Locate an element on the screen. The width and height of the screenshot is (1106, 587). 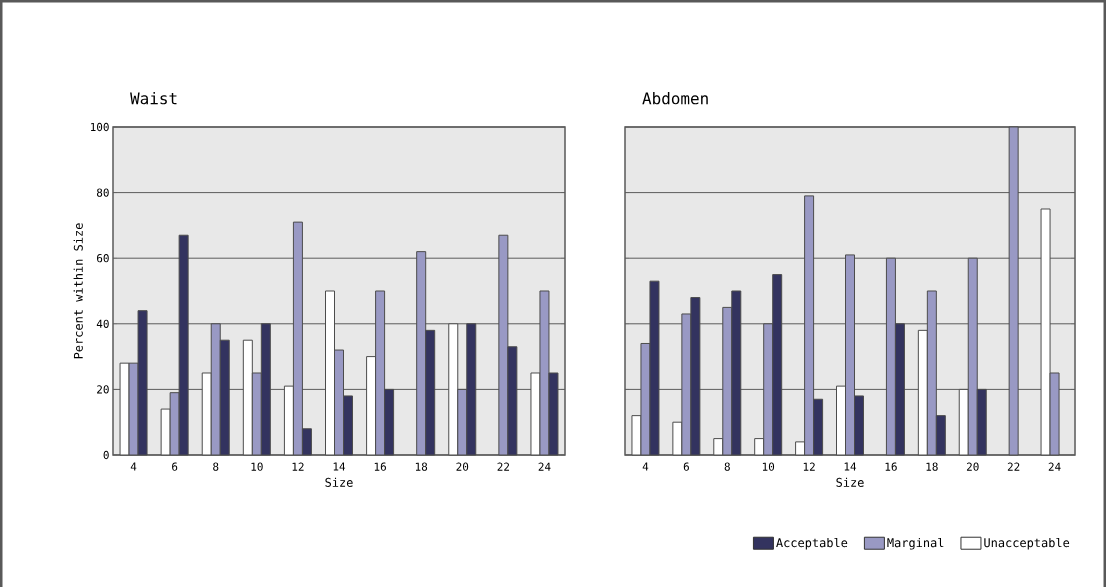
y-tick-label: 80 is located at coordinates (102, 192).